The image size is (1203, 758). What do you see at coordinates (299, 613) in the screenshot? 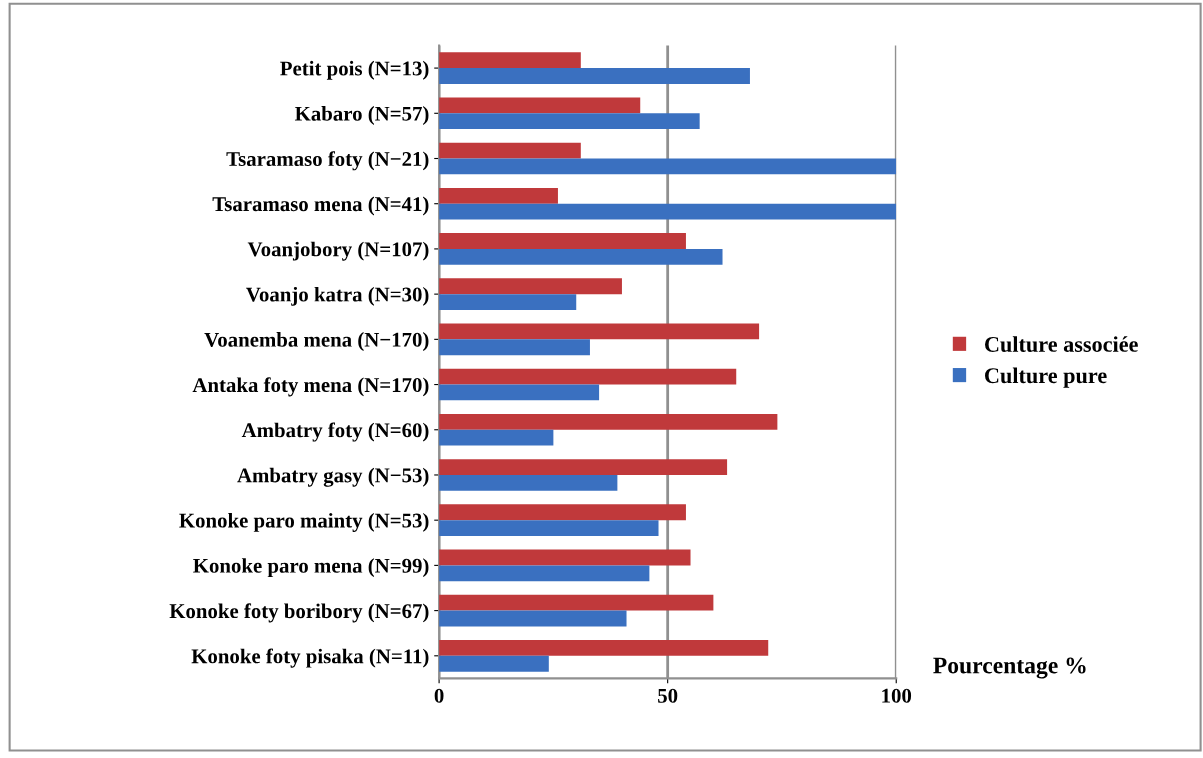
I see `y-tick-label: Konoke foty boribory (N=67)` at bounding box center [299, 613].